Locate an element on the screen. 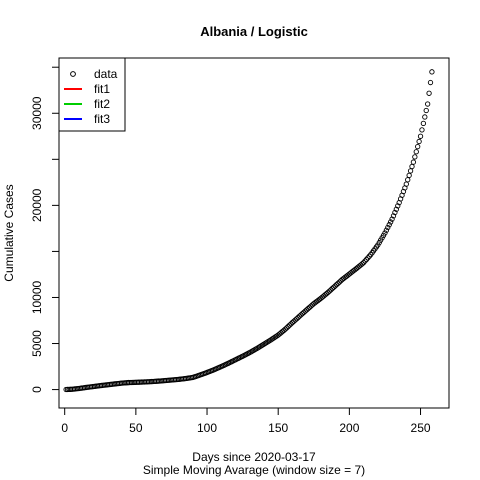 Image resolution: width=480 pixels, height=480 pixels. y-axis-title: Cumulative Cases is located at coordinates (9, 232).